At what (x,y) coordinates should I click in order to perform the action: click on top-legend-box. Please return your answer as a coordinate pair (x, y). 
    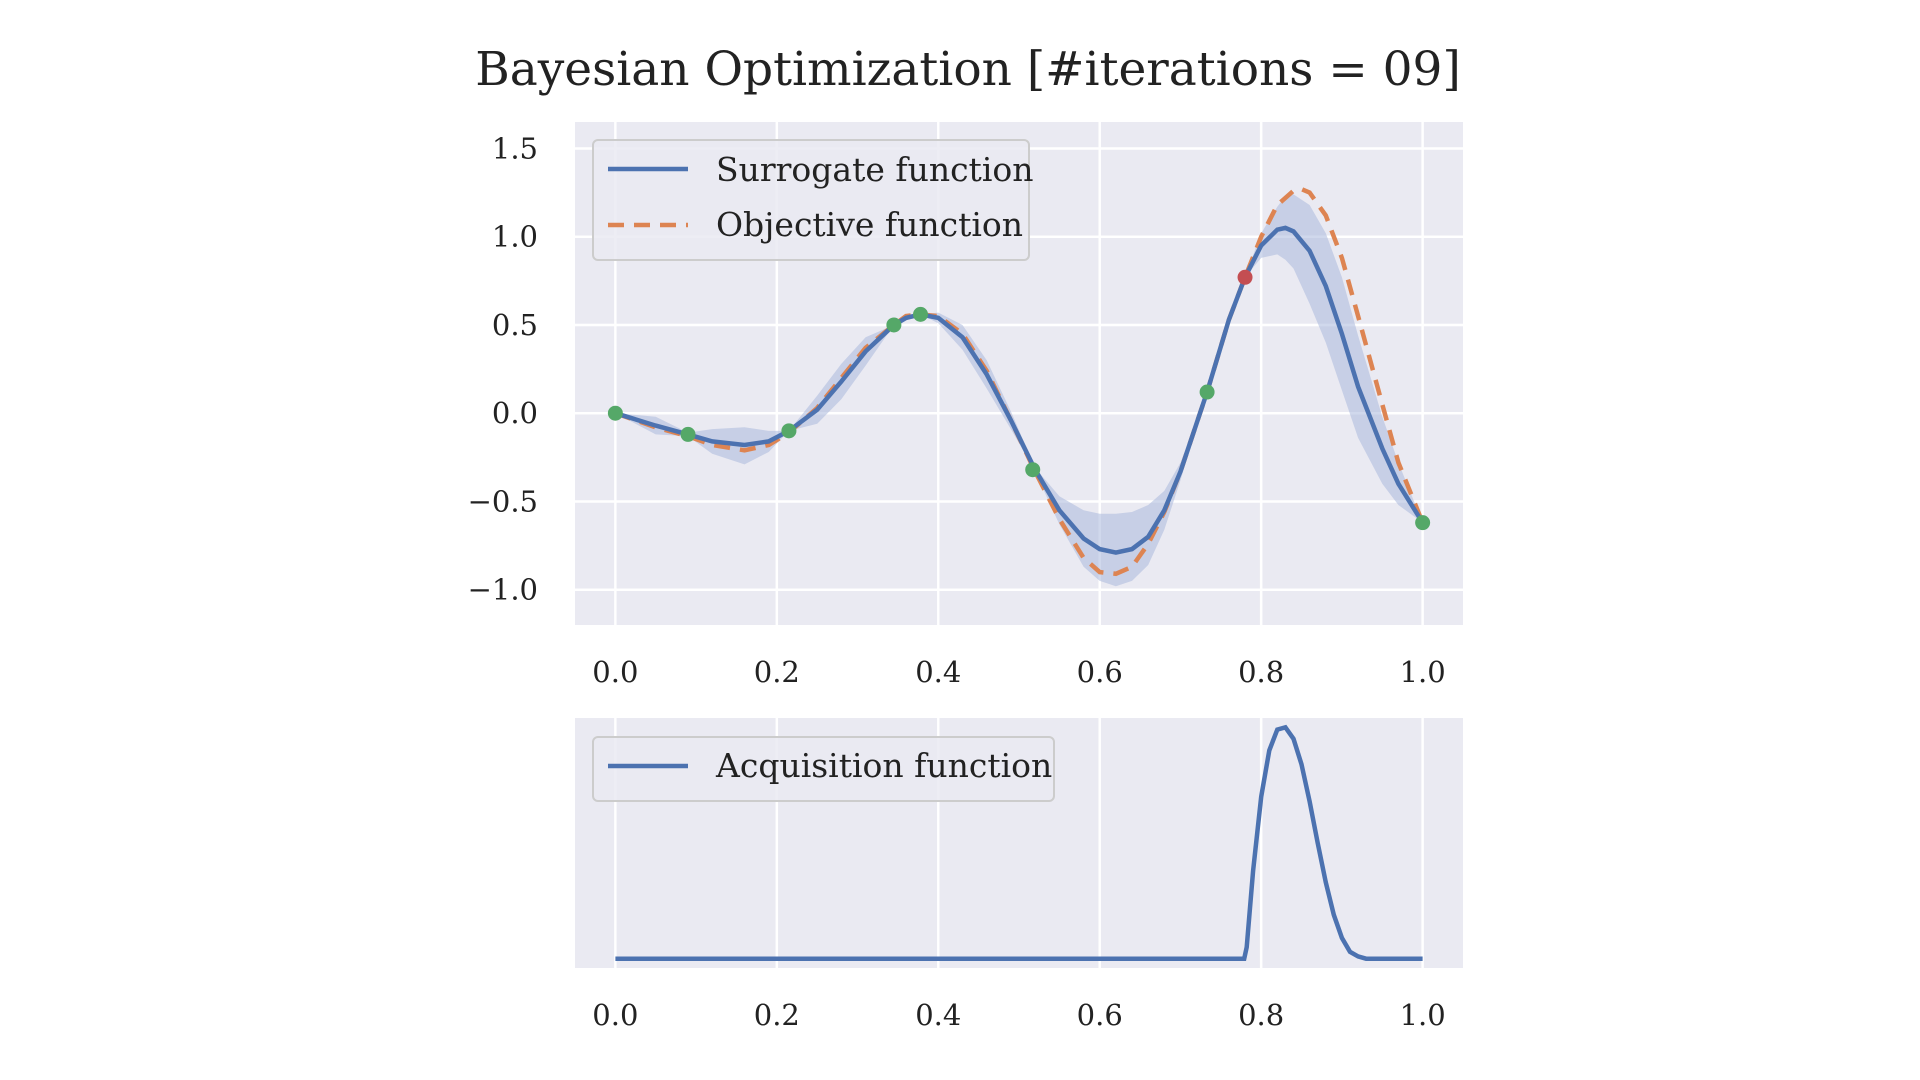
    Looking at the image, I should click on (811, 200).